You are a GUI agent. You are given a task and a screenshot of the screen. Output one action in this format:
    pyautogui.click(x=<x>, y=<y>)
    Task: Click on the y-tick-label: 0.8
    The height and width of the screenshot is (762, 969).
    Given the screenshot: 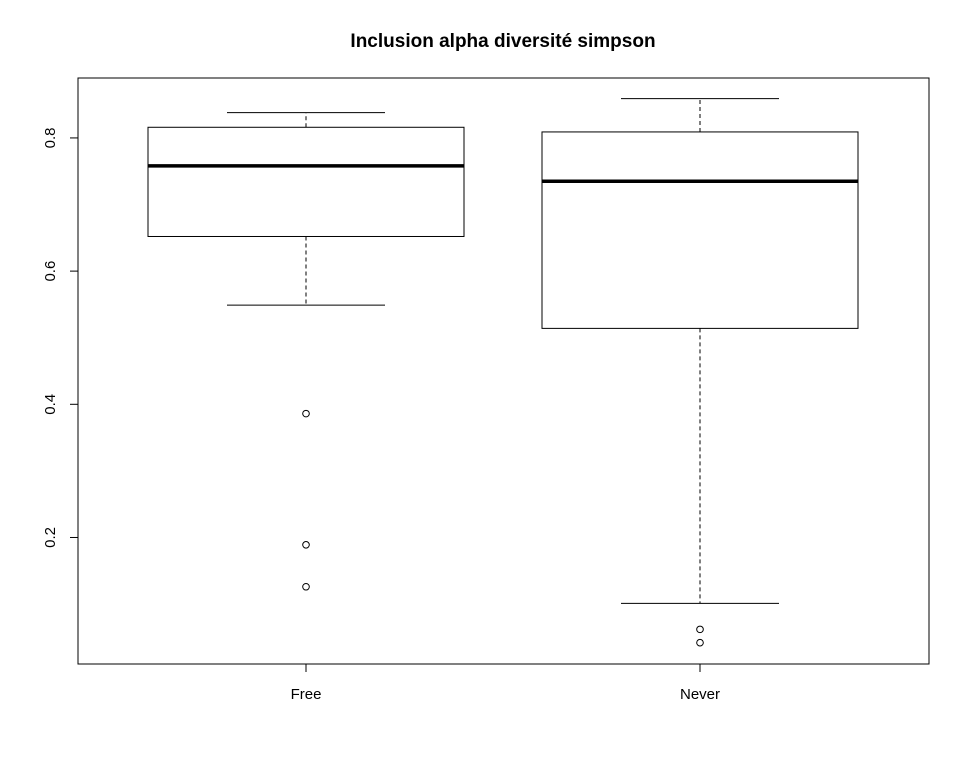 What is the action you would take?
    pyautogui.click(x=50, y=138)
    